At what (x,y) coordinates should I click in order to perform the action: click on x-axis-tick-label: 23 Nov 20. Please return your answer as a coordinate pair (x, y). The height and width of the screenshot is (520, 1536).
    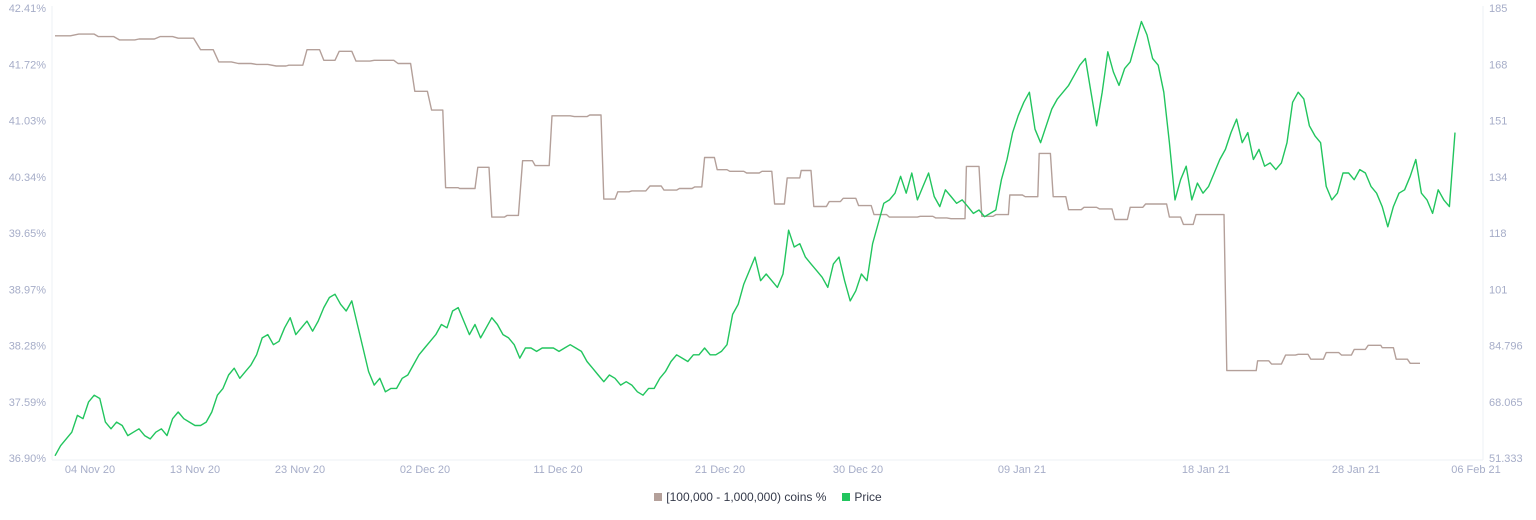
    Looking at the image, I should click on (300, 470).